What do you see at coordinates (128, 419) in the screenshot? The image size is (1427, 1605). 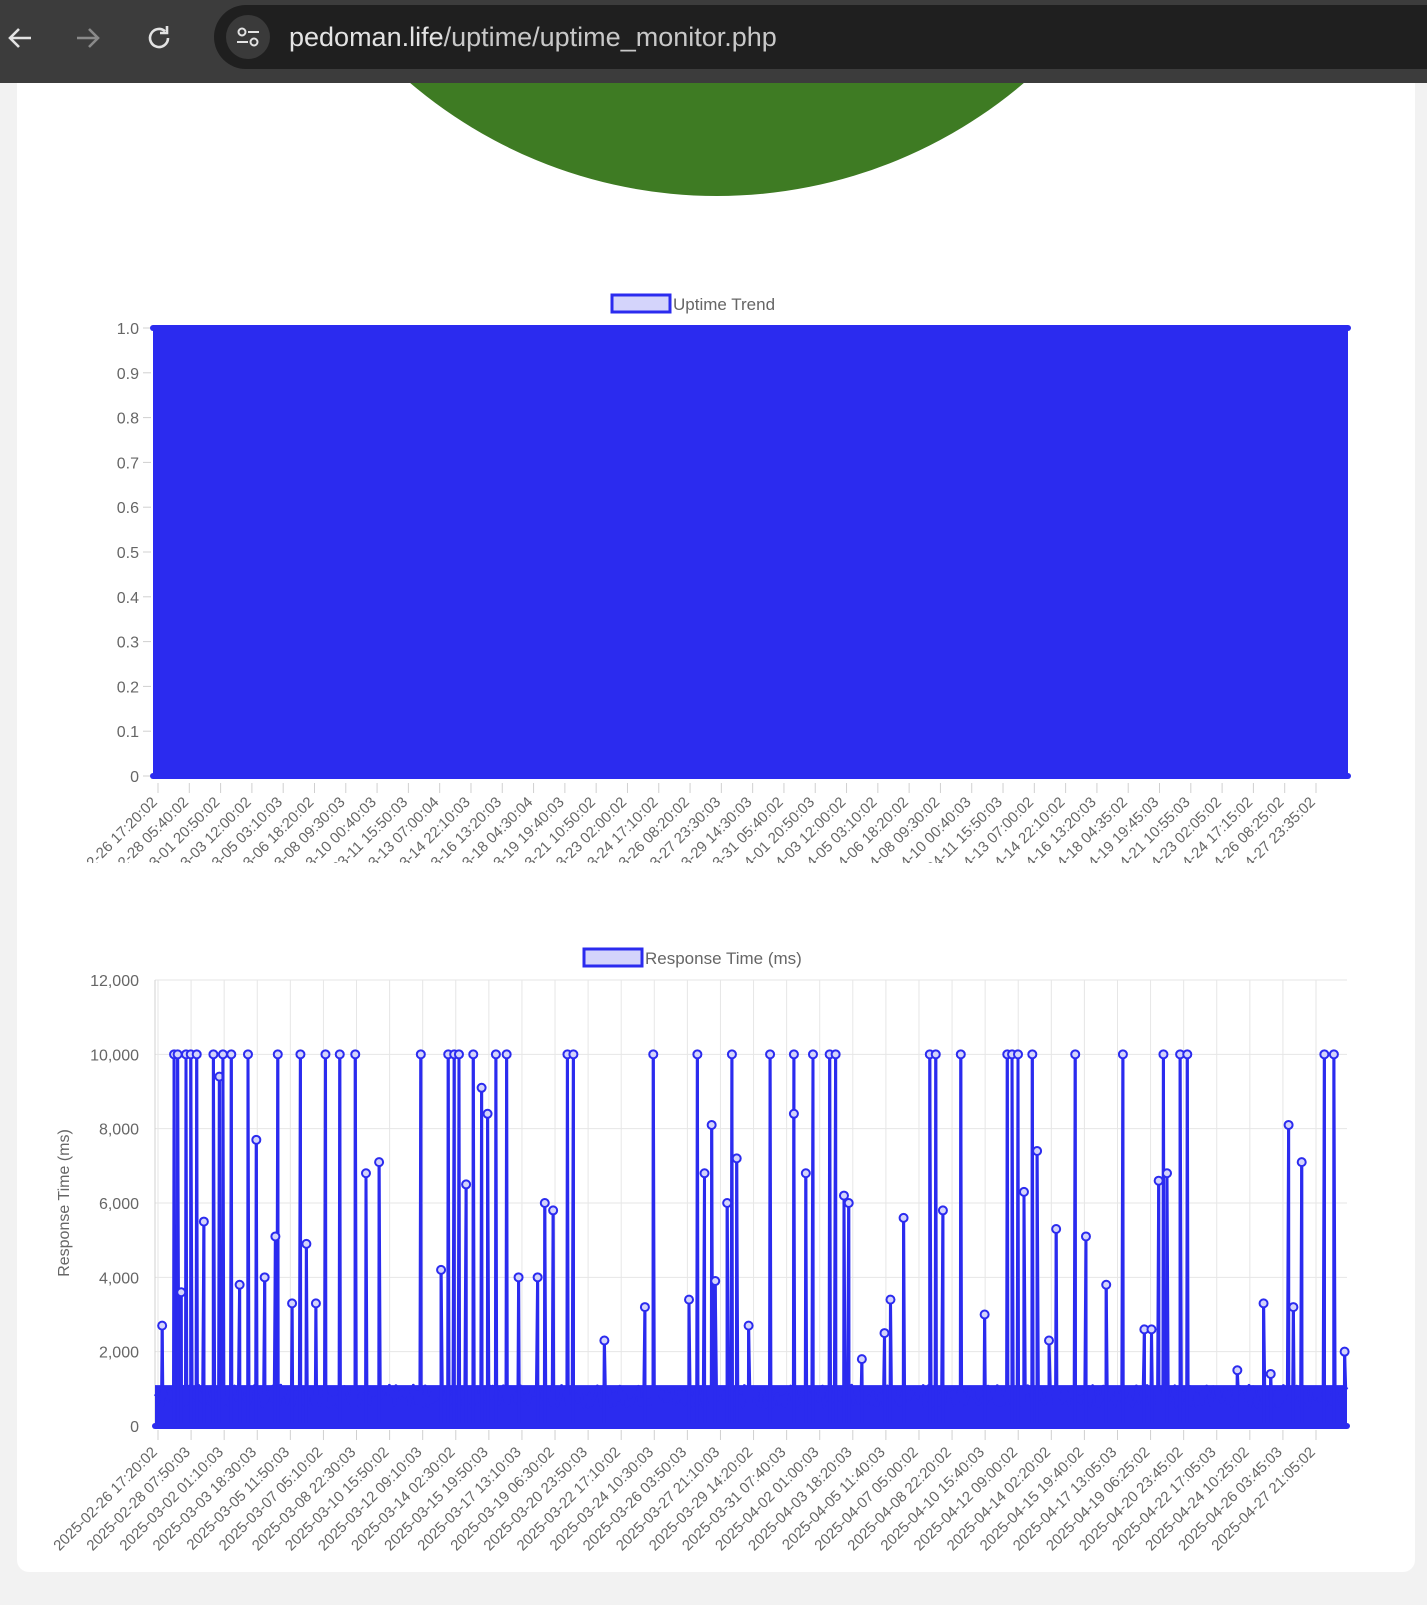 I see `y-tick-label: 0.8` at bounding box center [128, 419].